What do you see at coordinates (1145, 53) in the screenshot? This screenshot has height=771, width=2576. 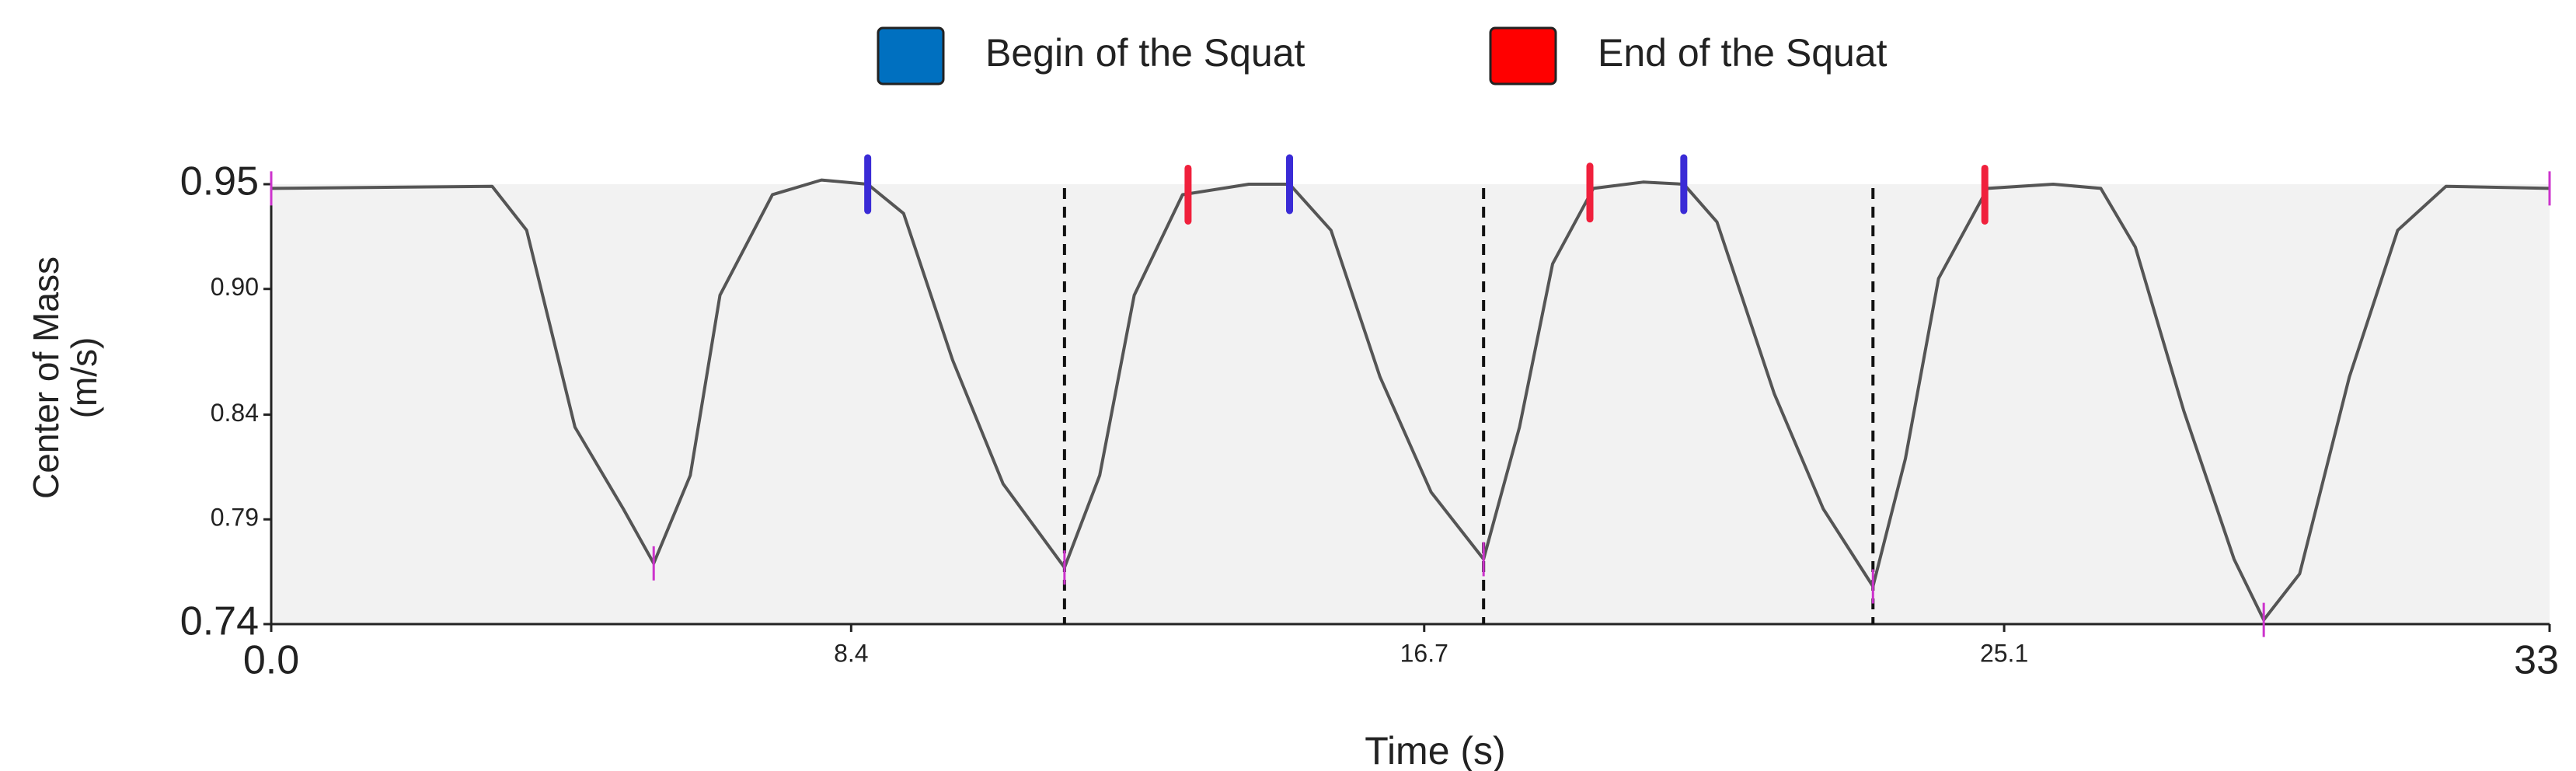 I see `legend-label: Begin of the Squat` at bounding box center [1145, 53].